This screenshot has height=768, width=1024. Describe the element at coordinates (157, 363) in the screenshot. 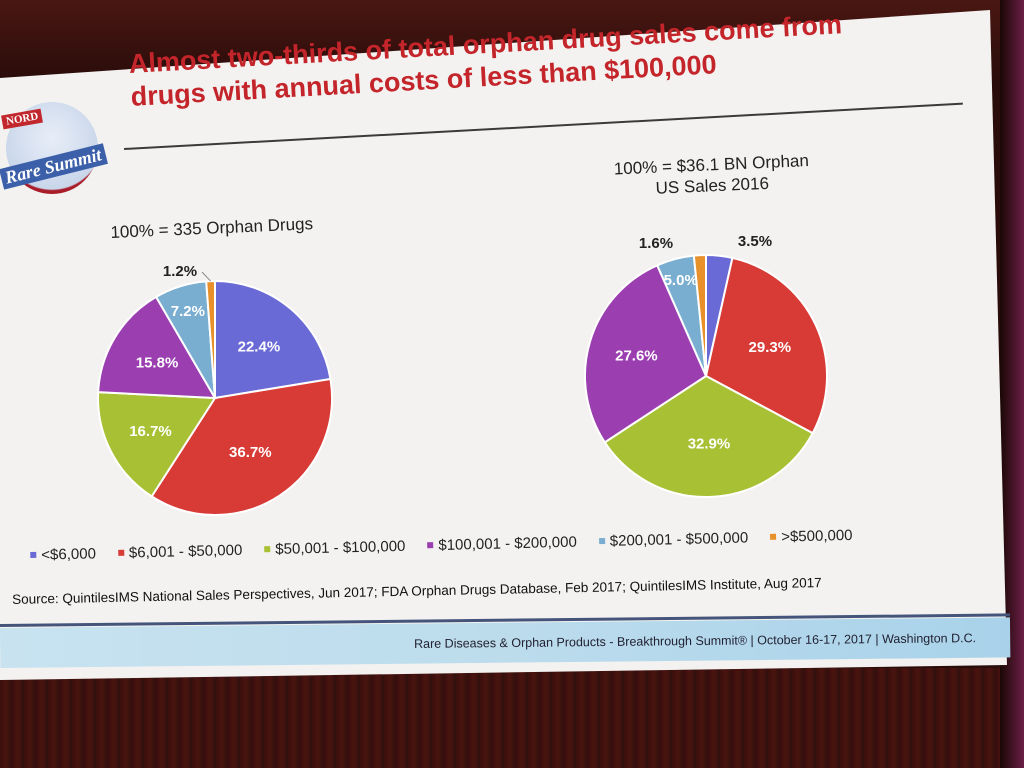

I see `left-pie-label-100001-200000: 15.8%` at that location.